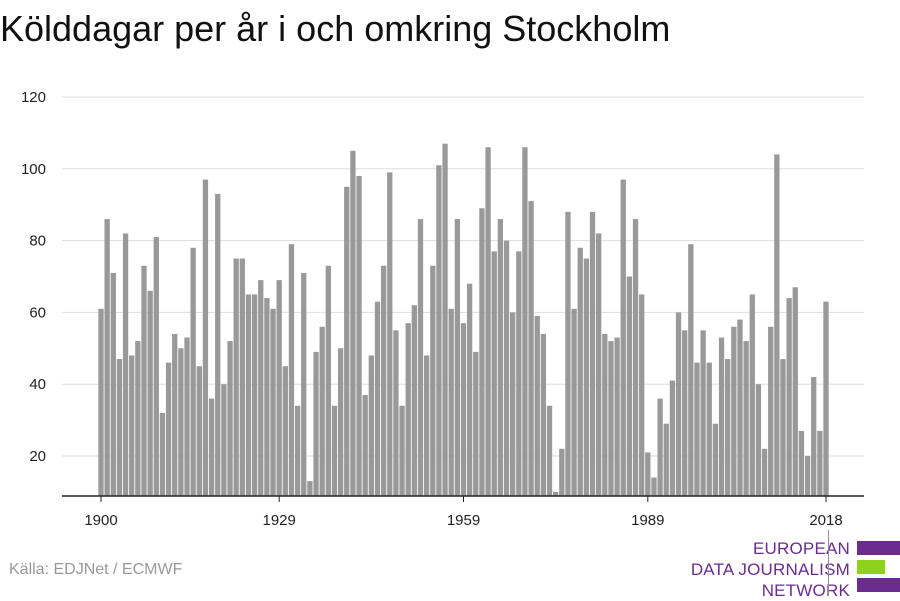 The width and height of the screenshot is (900, 601). I want to click on x-axis: 1900 1929 1959 1989 2018, so click(463, 512).